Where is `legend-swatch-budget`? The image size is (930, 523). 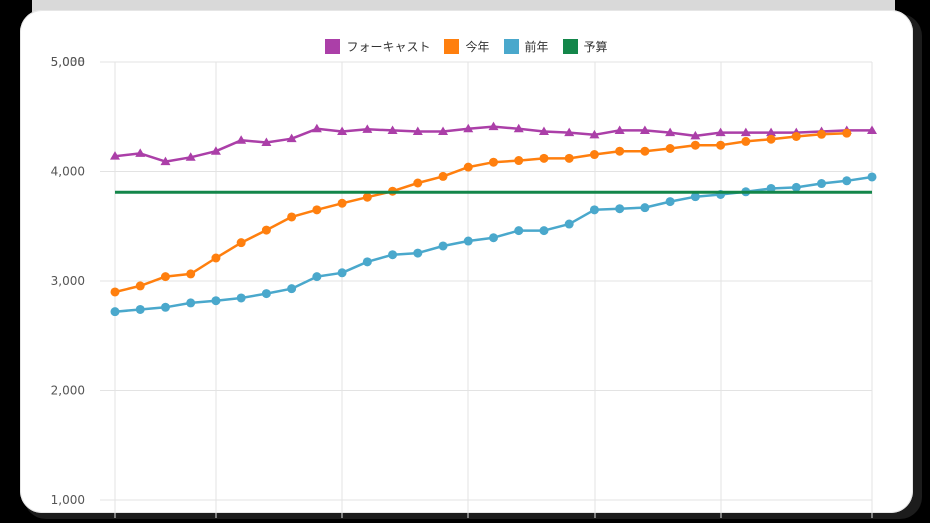 legend-swatch-budget is located at coordinates (570, 46).